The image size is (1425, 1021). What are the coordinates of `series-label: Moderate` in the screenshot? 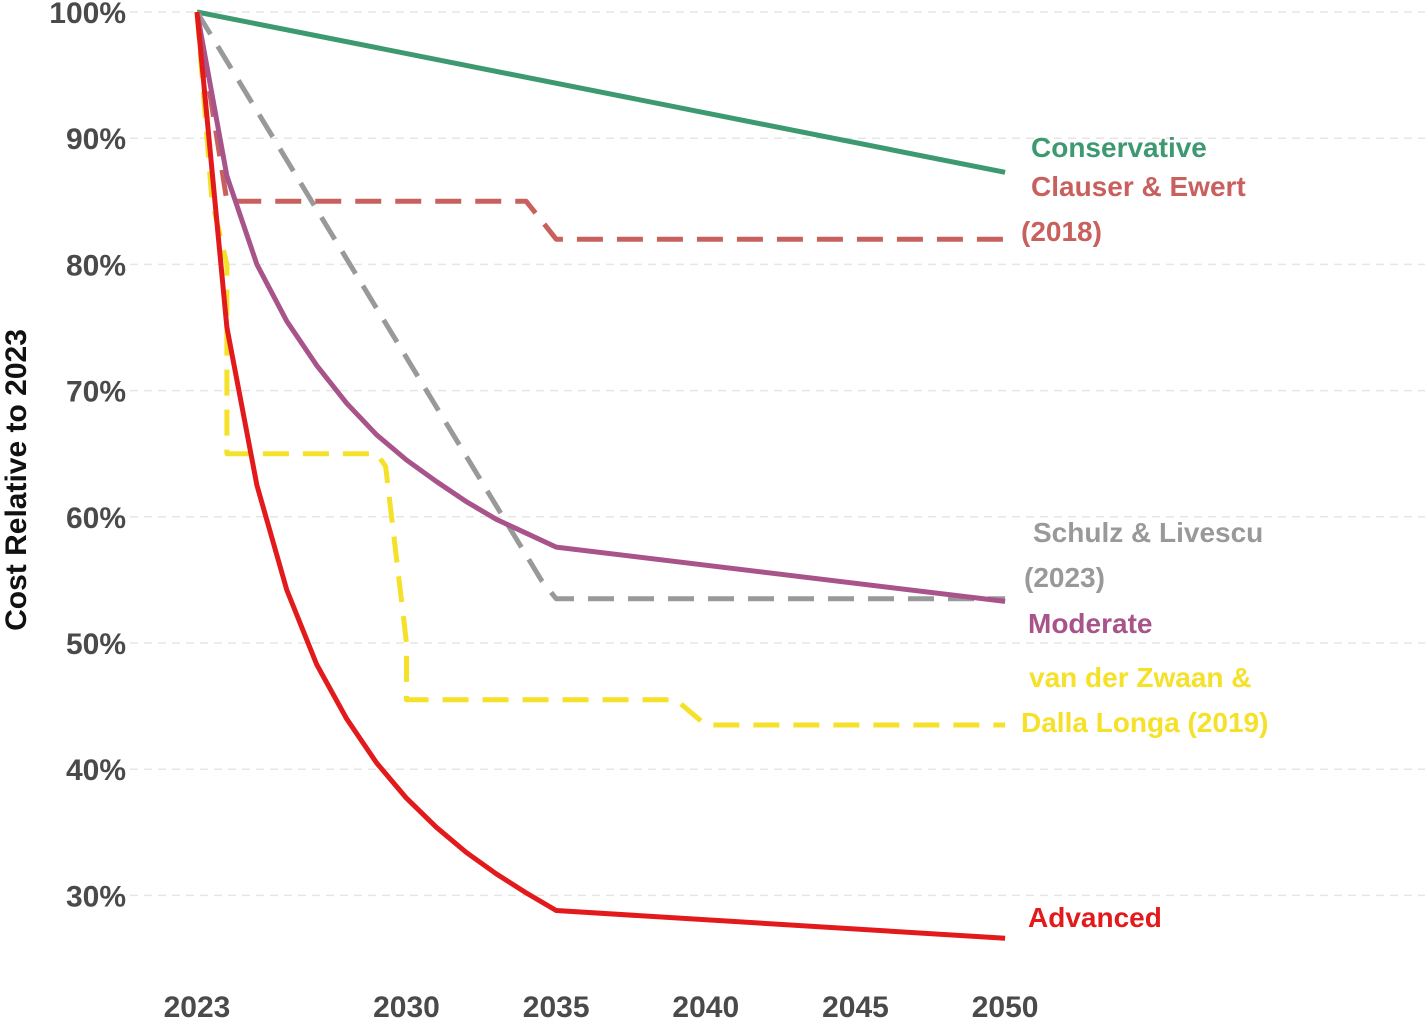 It's located at (1090, 623).